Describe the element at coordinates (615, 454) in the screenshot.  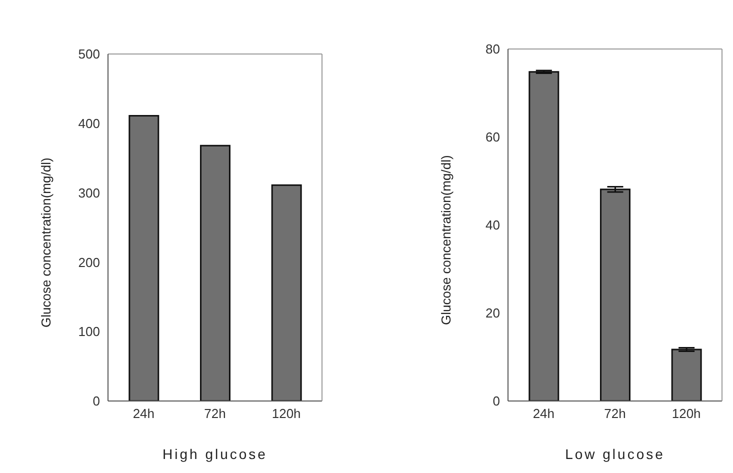
I see `x-axis-title: Low glucose` at that location.